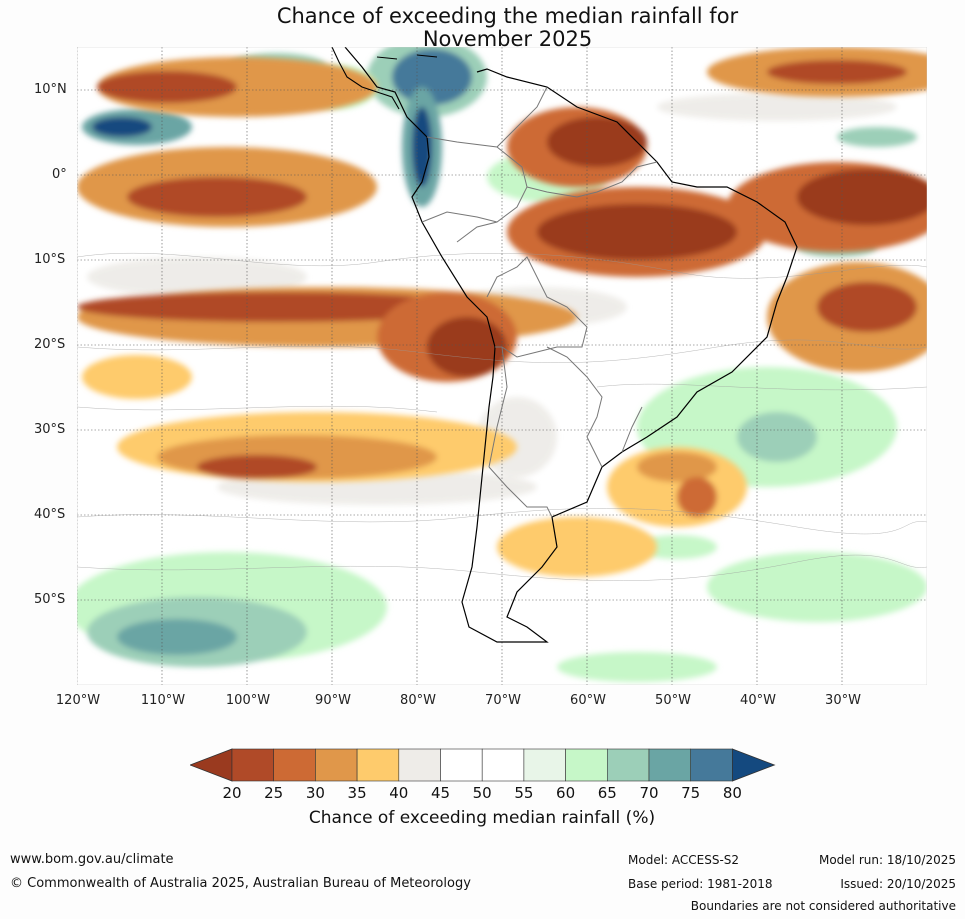 The width and height of the screenshot is (965, 919). I want to click on colorbar, so click(483, 765).